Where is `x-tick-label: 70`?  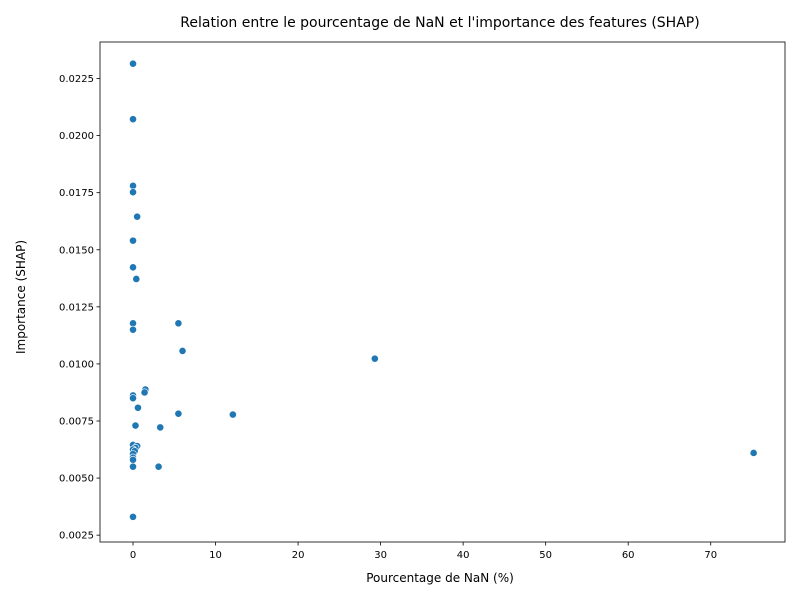
x-tick-label: 70 is located at coordinates (710, 555).